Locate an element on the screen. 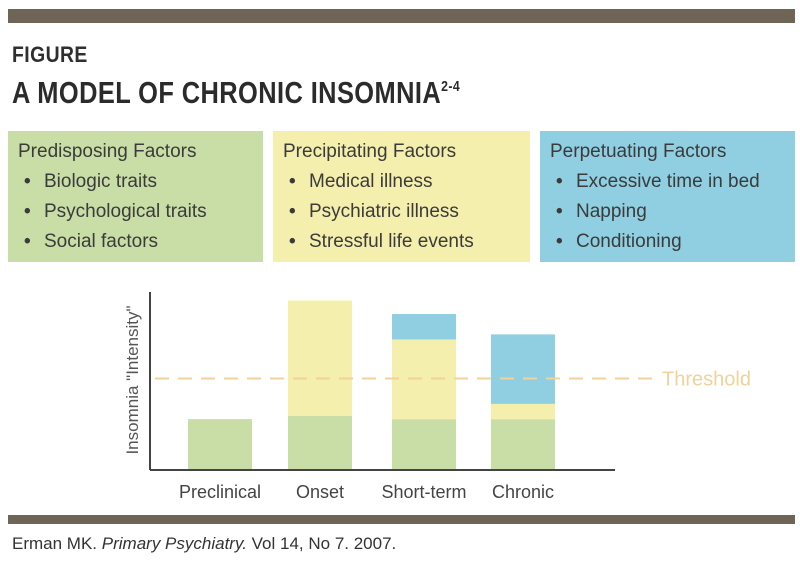  chart-bars is located at coordinates (371, 385).